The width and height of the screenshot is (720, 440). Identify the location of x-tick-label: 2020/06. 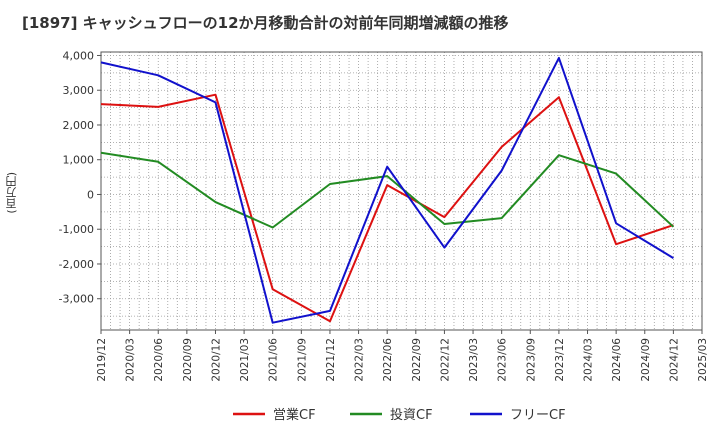
(159, 360).